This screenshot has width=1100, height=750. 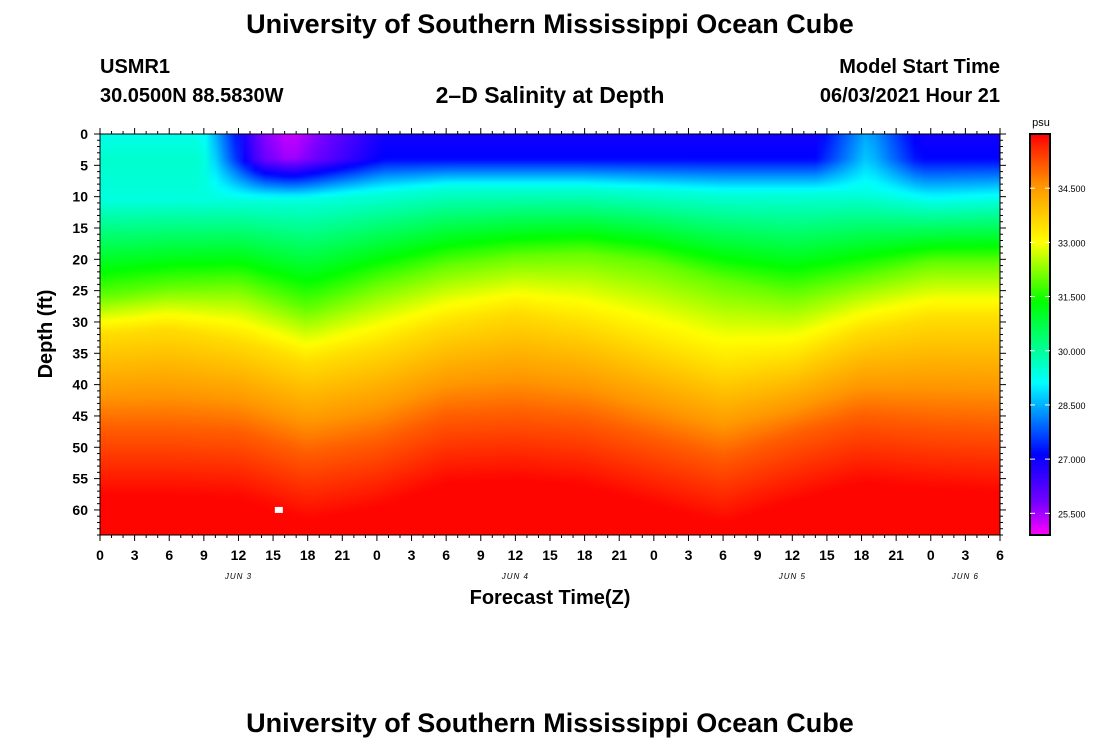 What do you see at coordinates (46, 334) in the screenshot?
I see `y-axis-label: Depth (ft)` at bounding box center [46, 334].